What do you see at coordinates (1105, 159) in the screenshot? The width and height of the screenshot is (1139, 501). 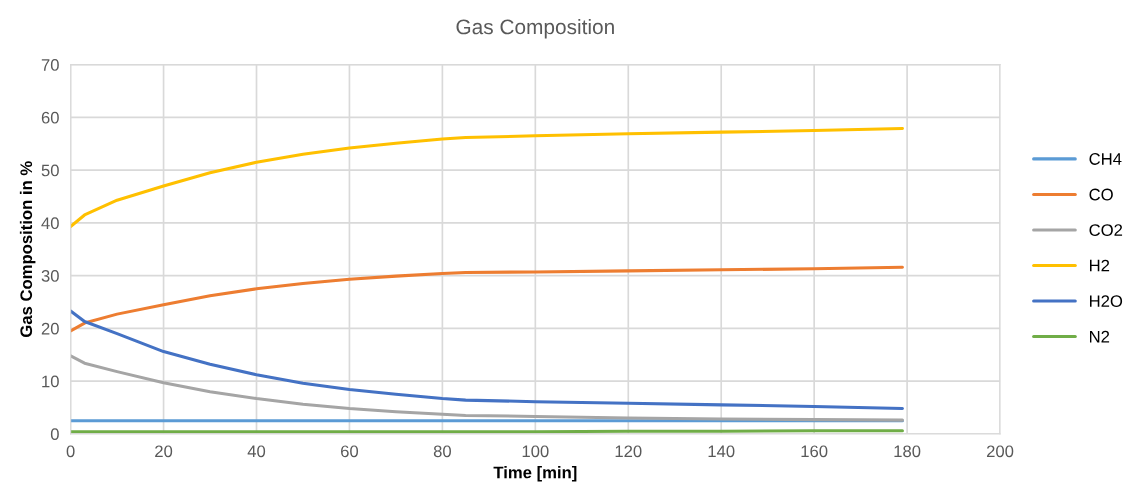 I see `legend-label: CH4` at bounding box center [1105, 159].